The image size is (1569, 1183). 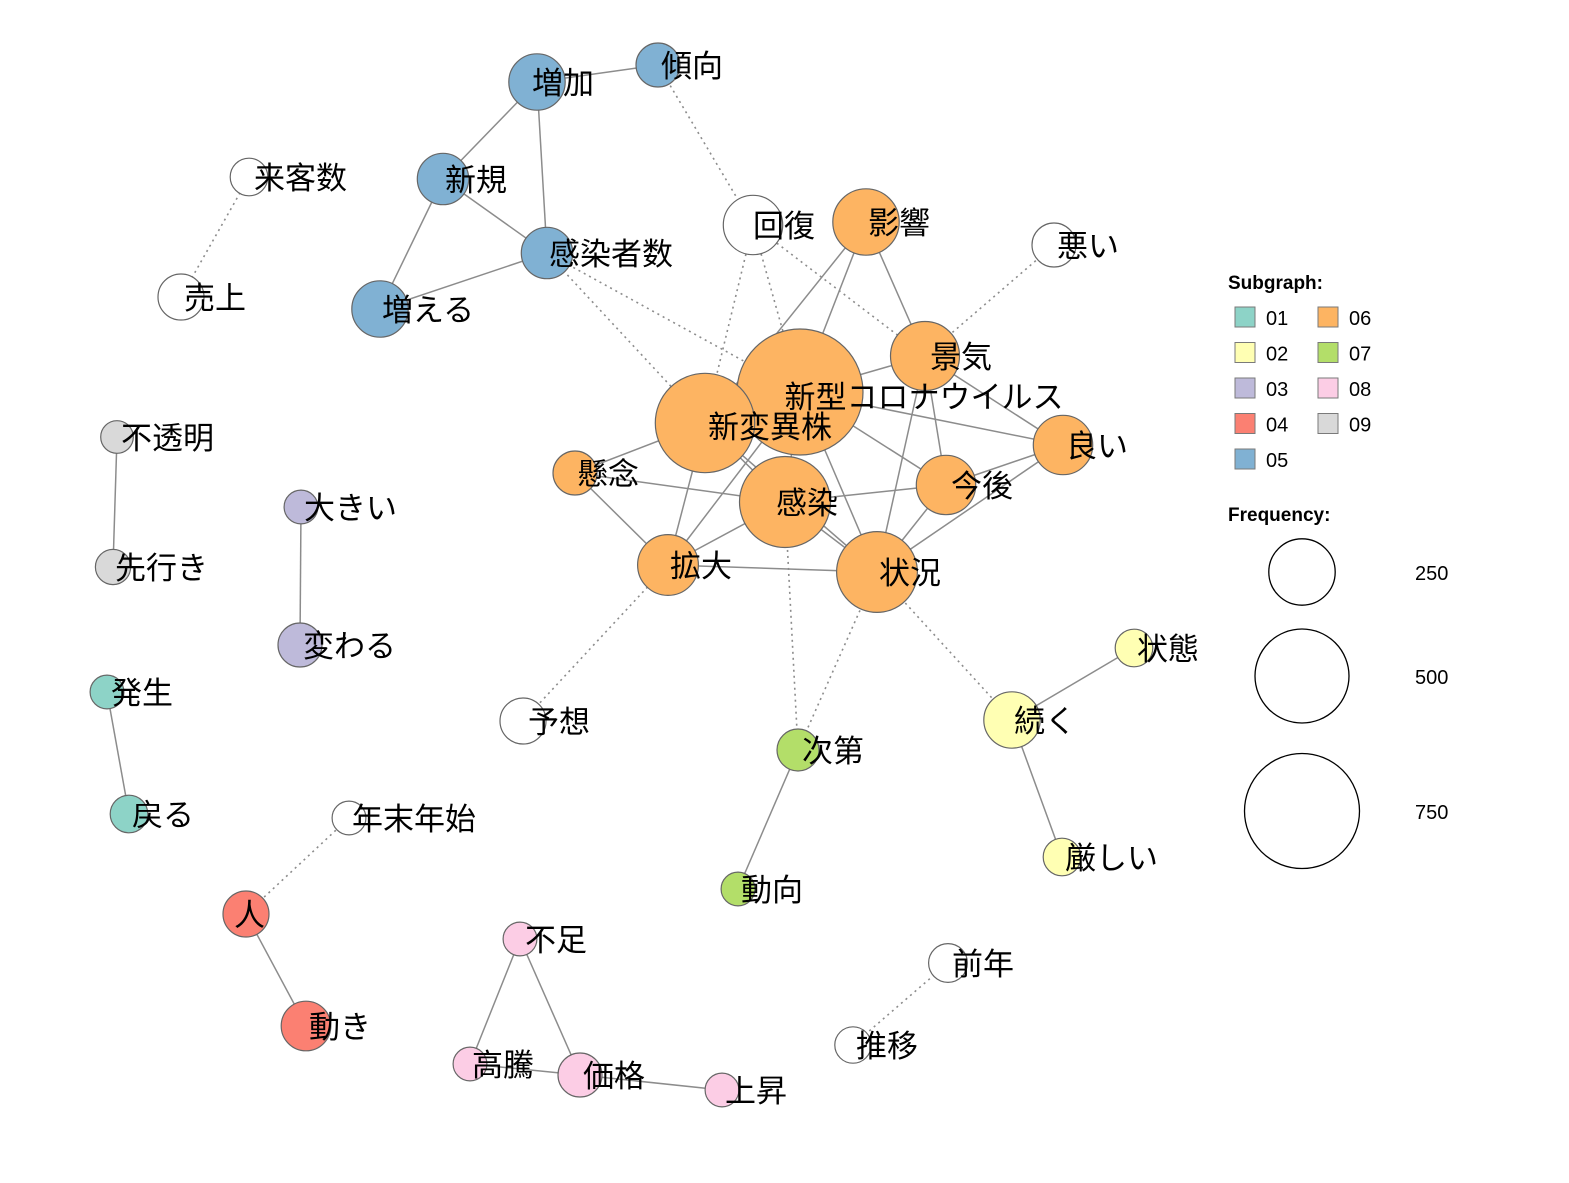 I want to click on node-label-kaifuku: 回復, so click(x=784, y=227).